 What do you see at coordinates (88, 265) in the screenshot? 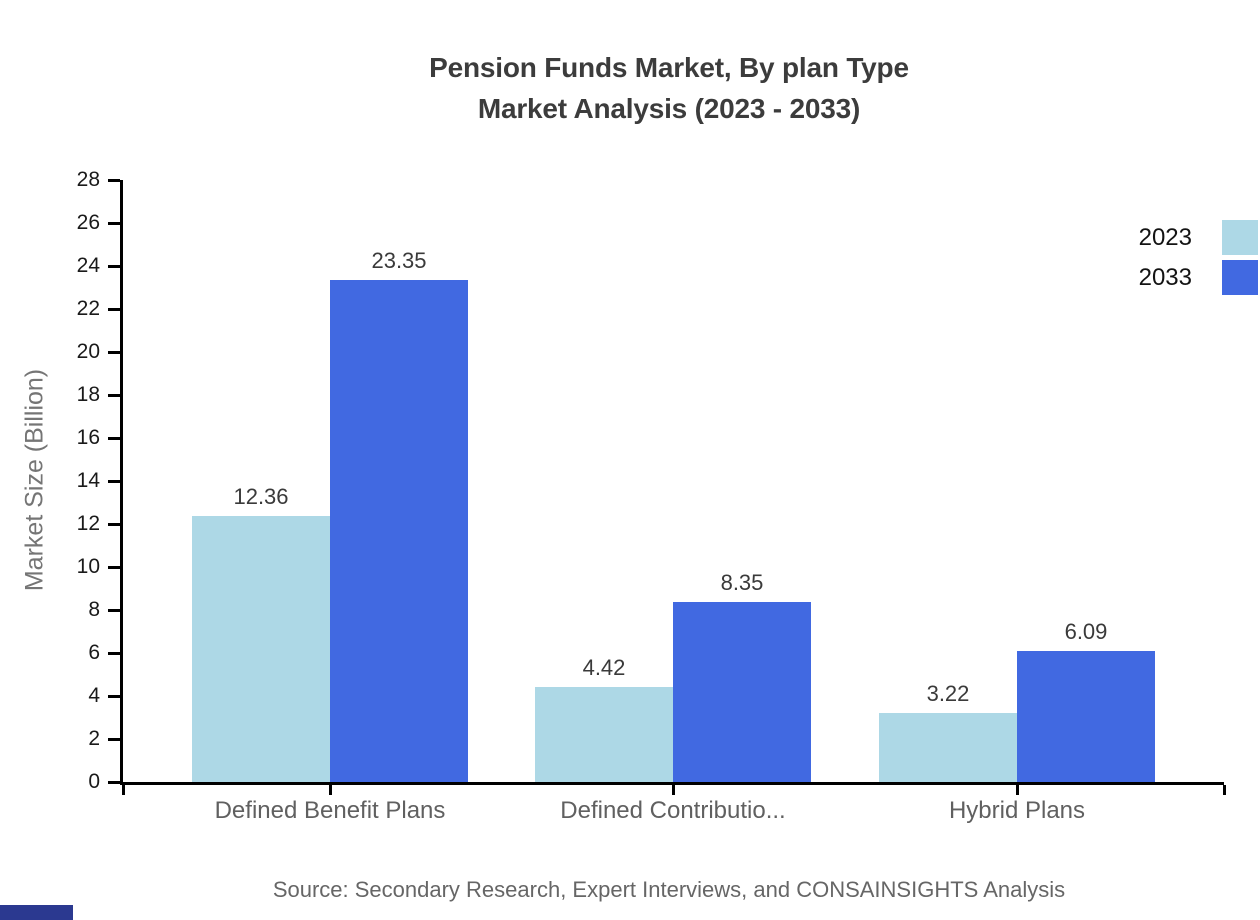
I see `y-axis-tick-label: 24` at bounding box center [88, 265].